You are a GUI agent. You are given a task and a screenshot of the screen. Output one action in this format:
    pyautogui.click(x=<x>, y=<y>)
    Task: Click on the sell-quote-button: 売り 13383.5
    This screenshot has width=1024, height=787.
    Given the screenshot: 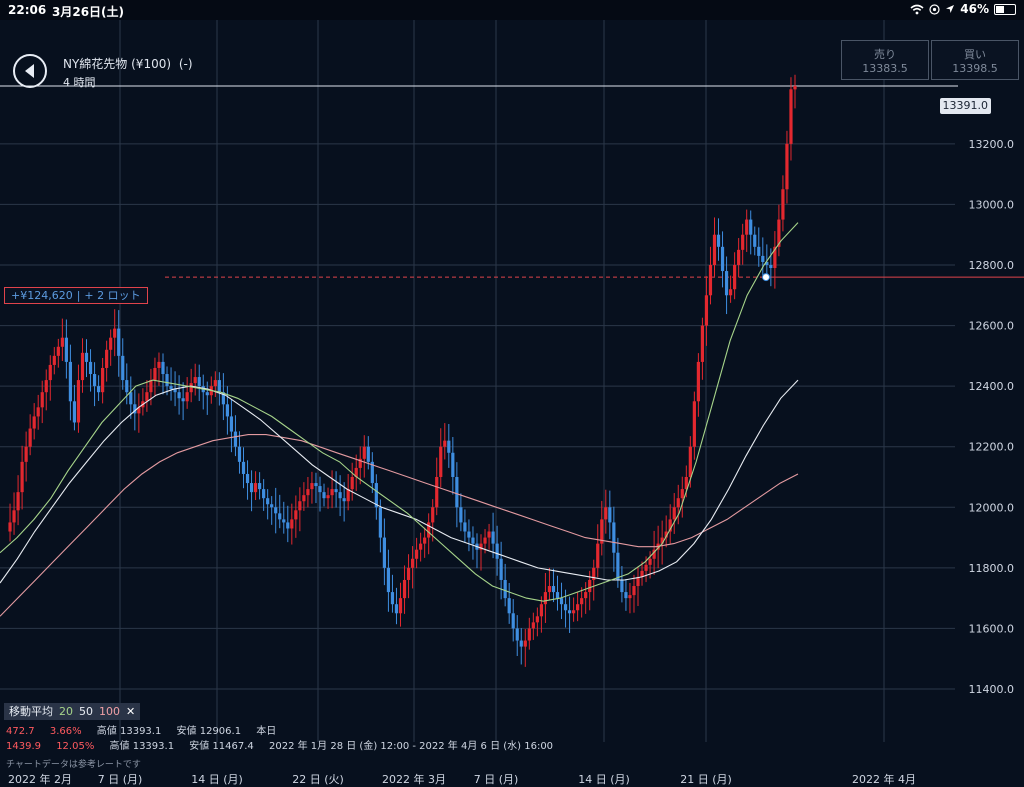 What is the action you would take?
    pyautogui.click(x=885, y=60)
    